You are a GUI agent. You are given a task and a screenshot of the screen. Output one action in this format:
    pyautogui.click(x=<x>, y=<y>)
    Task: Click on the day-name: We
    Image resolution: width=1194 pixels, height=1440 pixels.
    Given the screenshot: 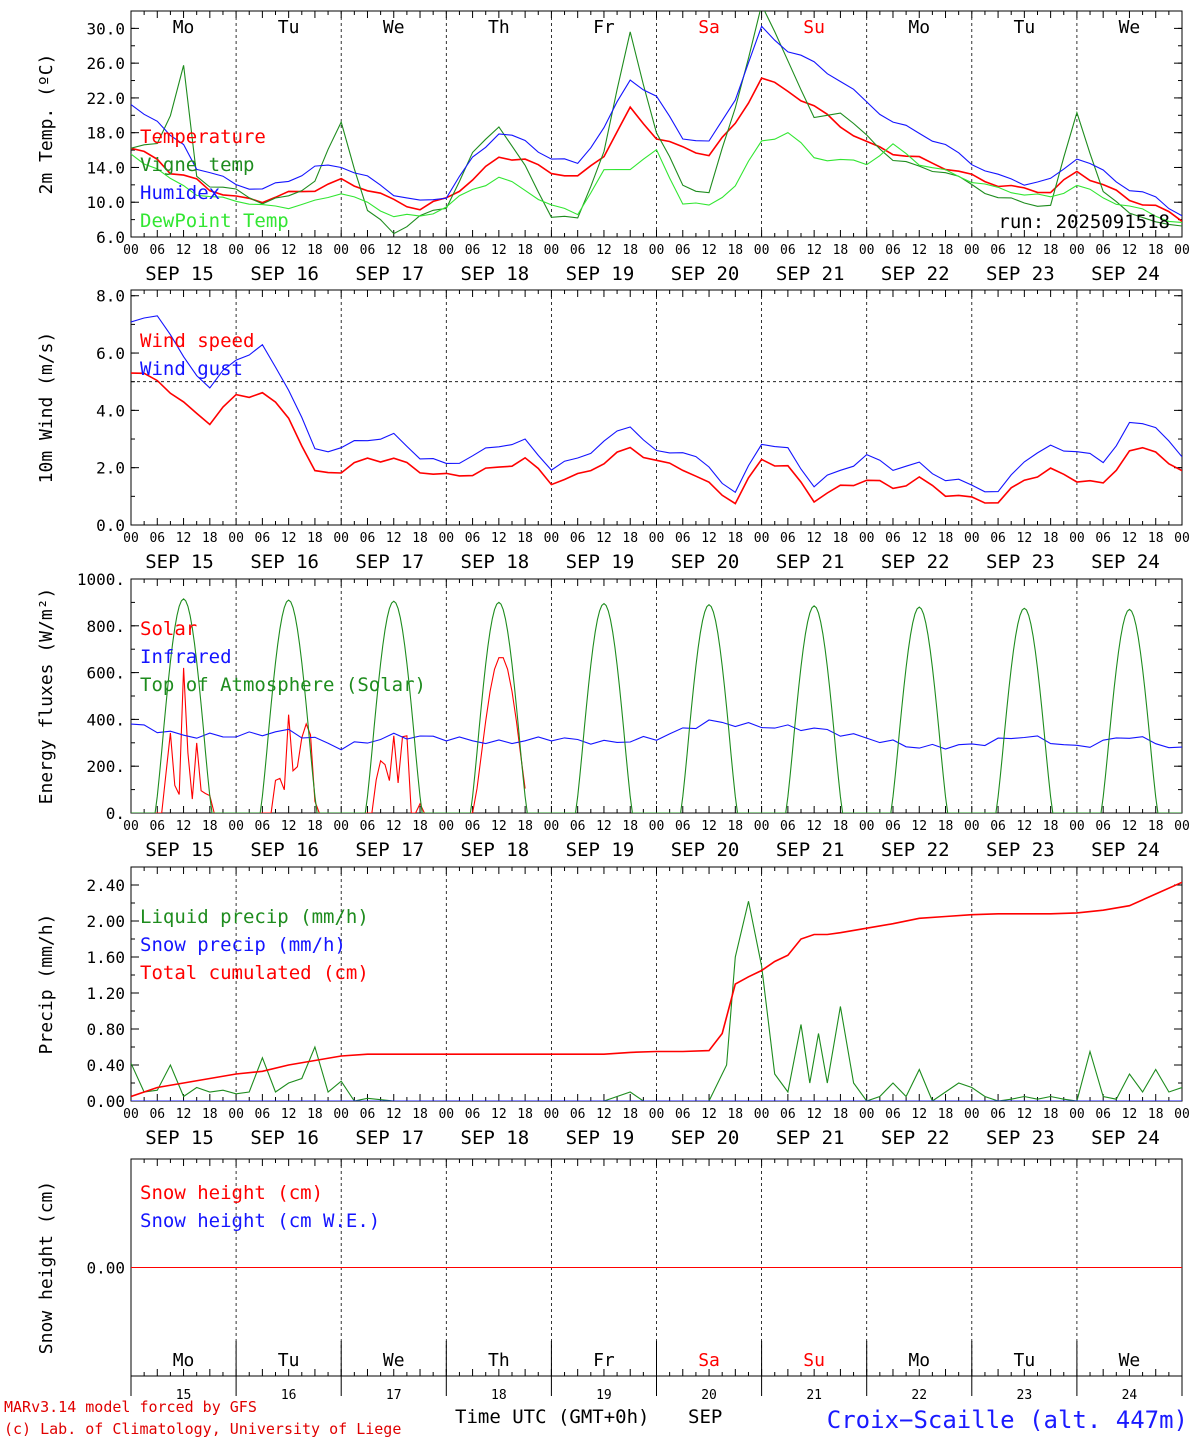 What is the action you would take?
    pyautogui.click(x=394, y=27)
    